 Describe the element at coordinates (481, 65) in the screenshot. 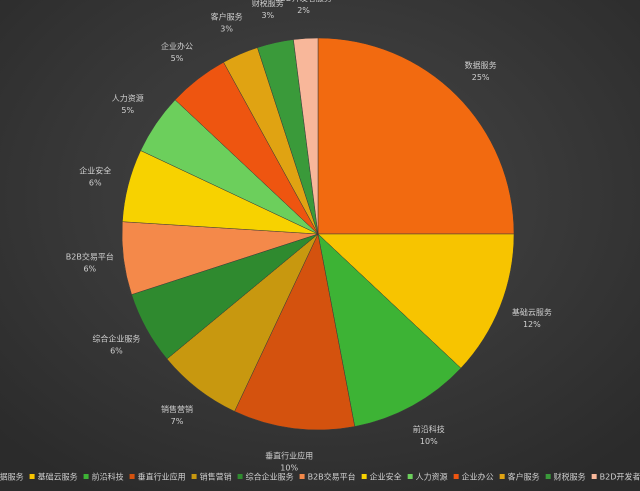

I see `slice-label: 数据服务` at that location.